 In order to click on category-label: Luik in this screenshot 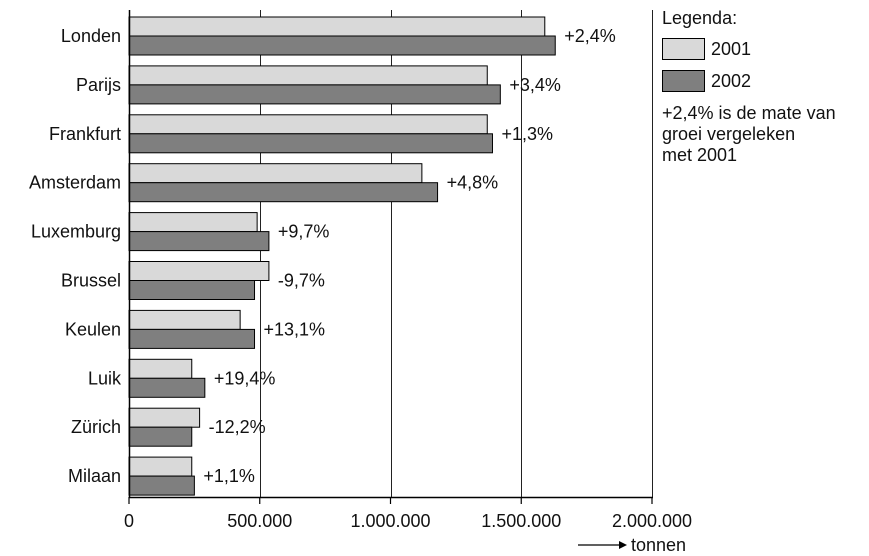, I will do `click(105, 378)`.